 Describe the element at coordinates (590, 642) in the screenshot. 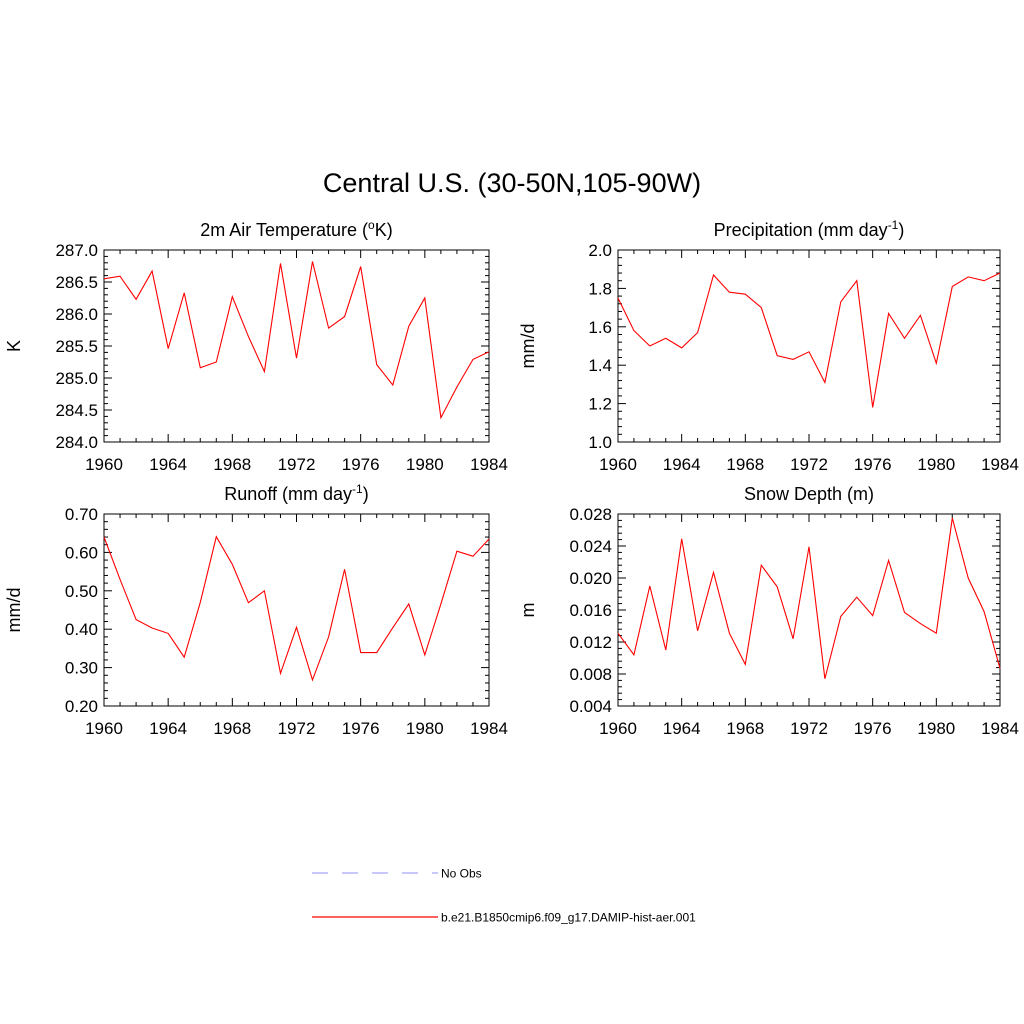

I see `snow-depth-ytick-label: 0.012` at that location.